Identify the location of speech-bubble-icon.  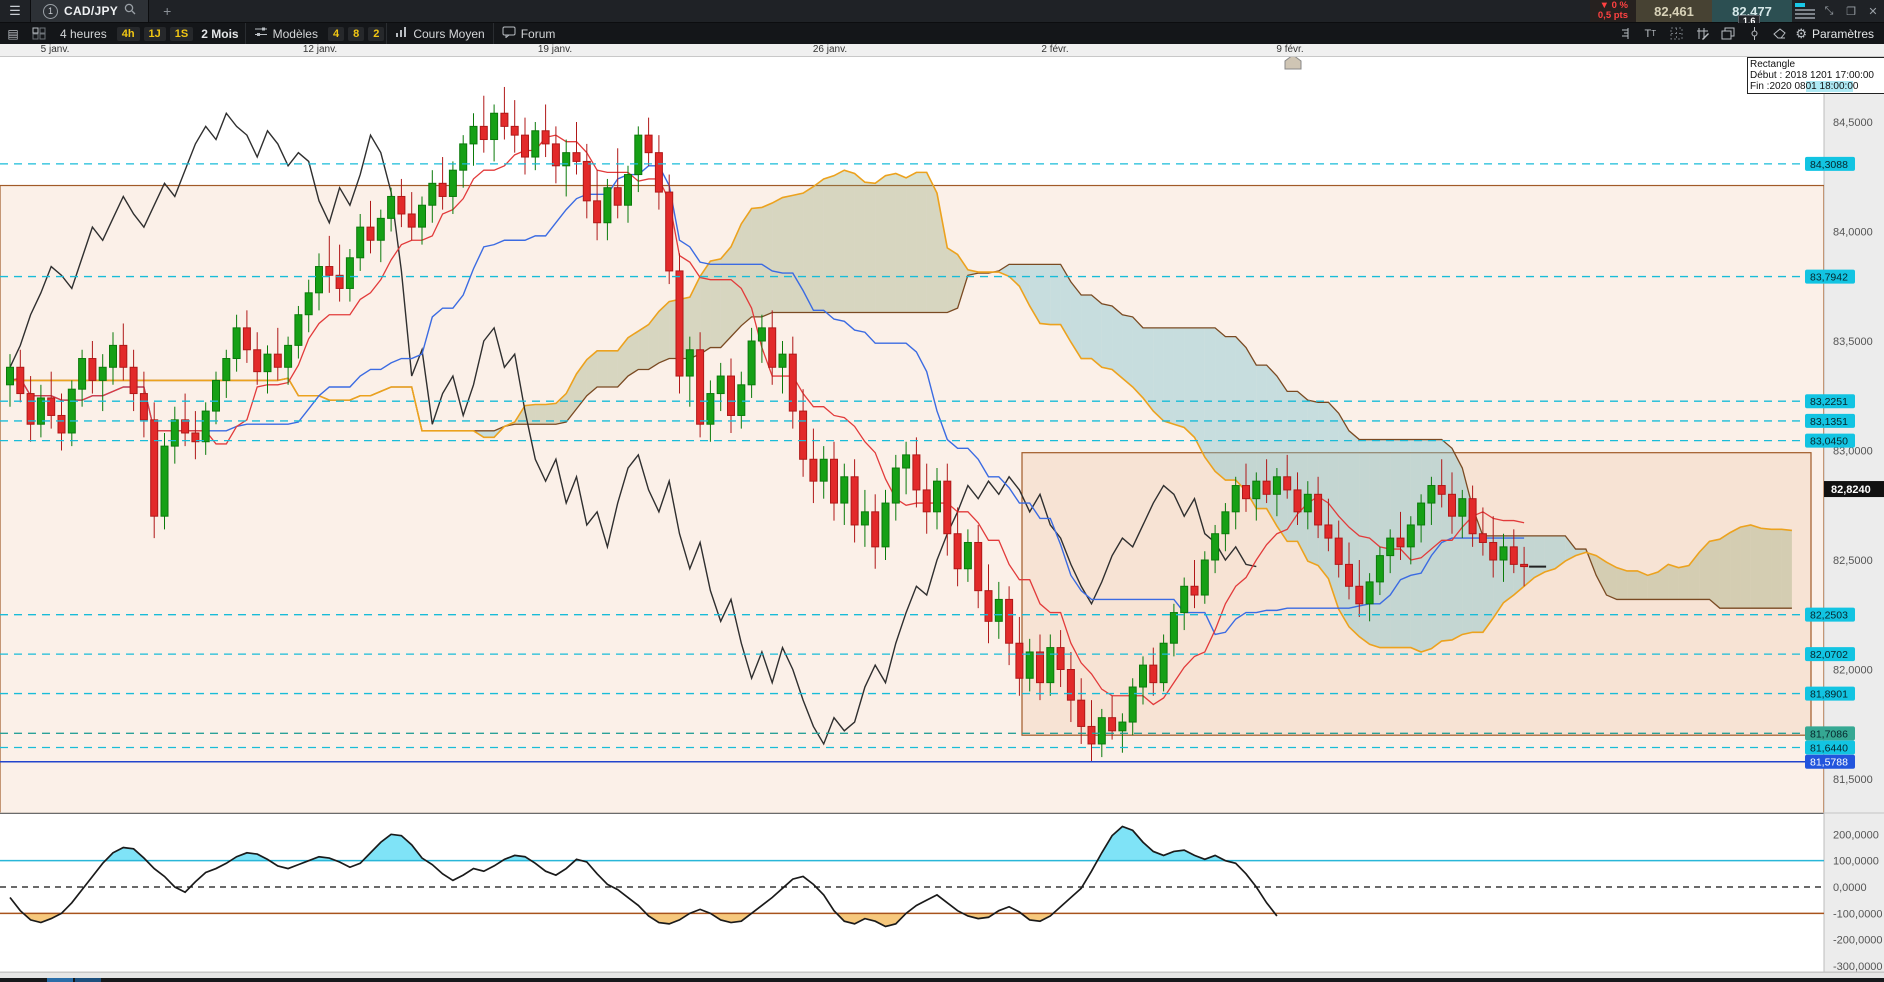
(509, 33).